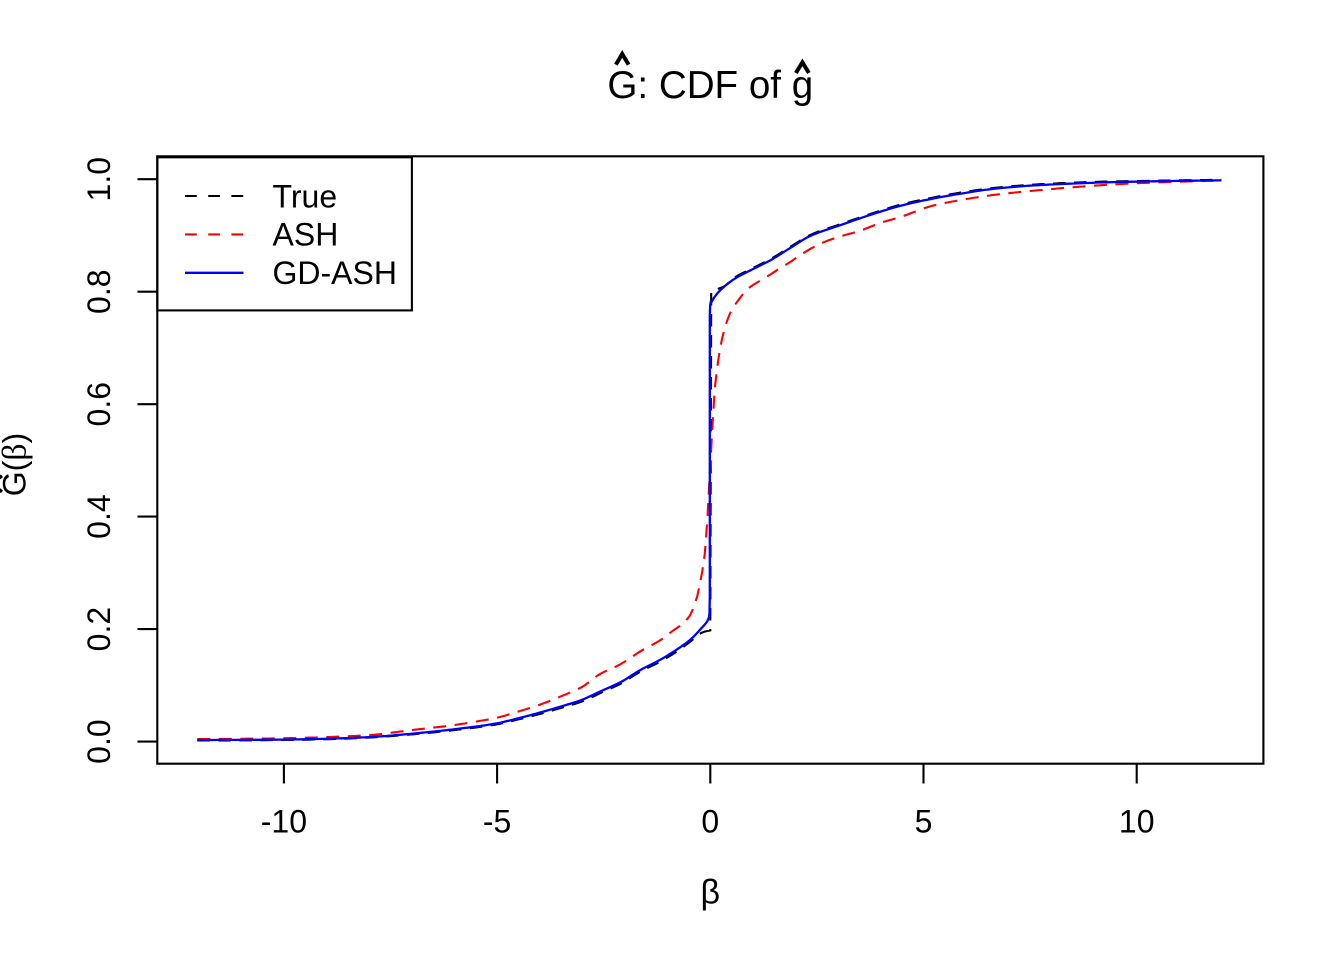 The height and width of the screenshot is (960, 1344). Describe the element at coordinates (1137, 822) in the screenshot. I see `svg-text: 10` at that location.